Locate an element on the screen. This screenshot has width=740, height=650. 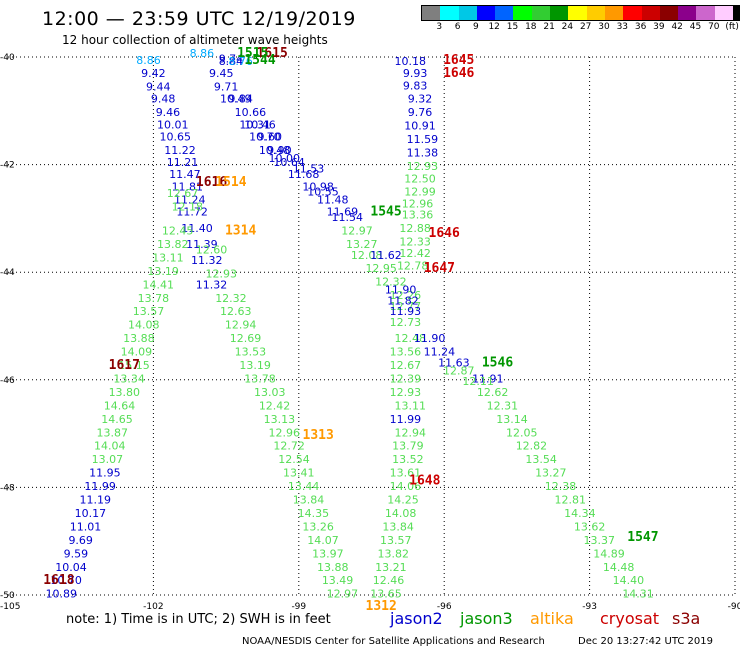
swh-value: 11.19 is located at coordinates (95, 500).